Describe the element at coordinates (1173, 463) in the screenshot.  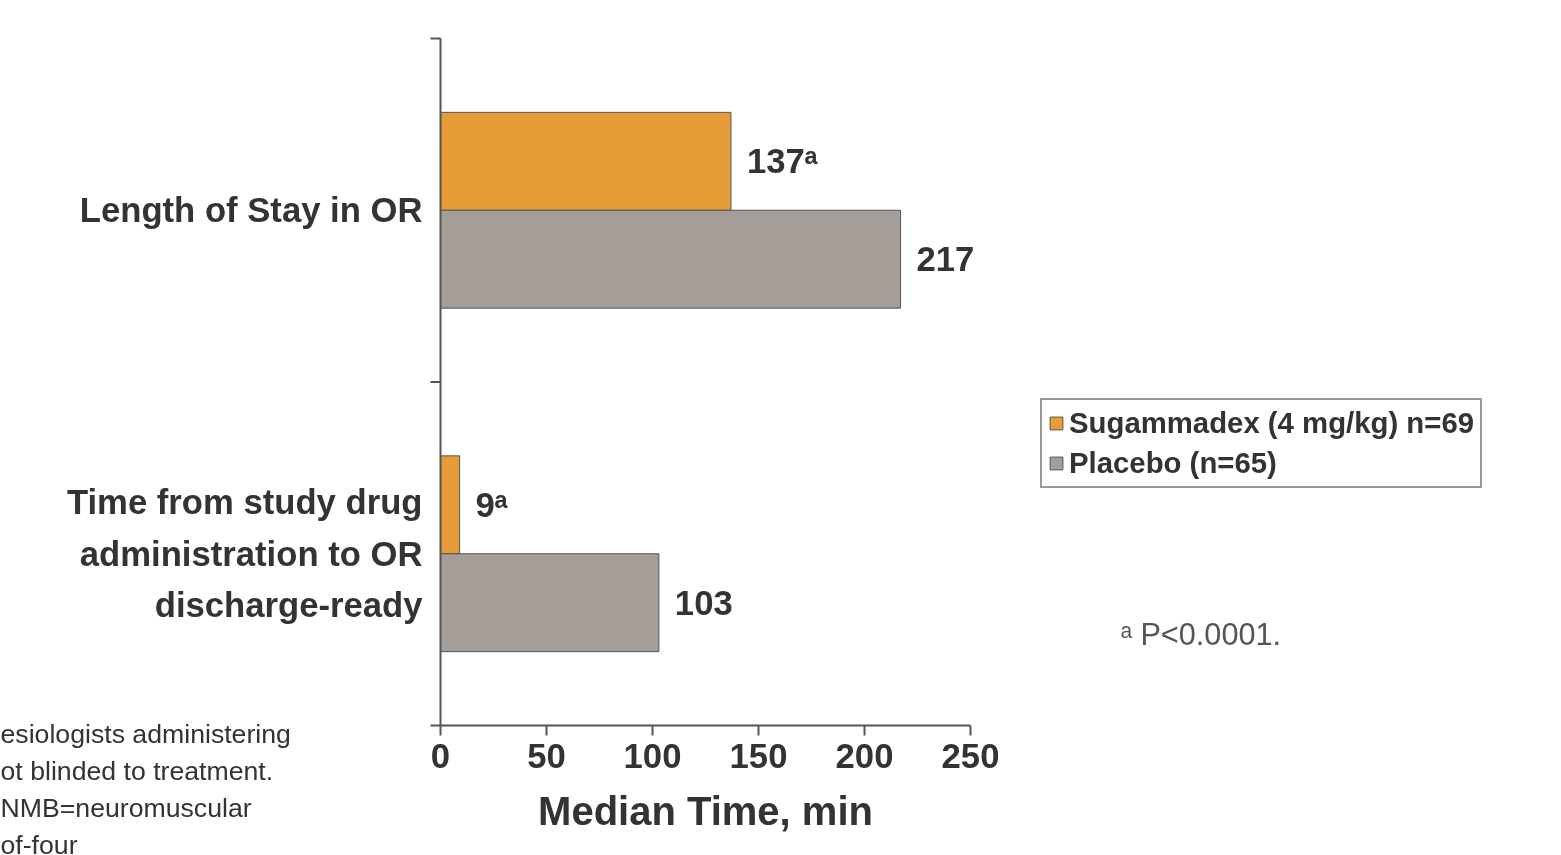
I see `legend-label: Placebo (n=65)` at that location.